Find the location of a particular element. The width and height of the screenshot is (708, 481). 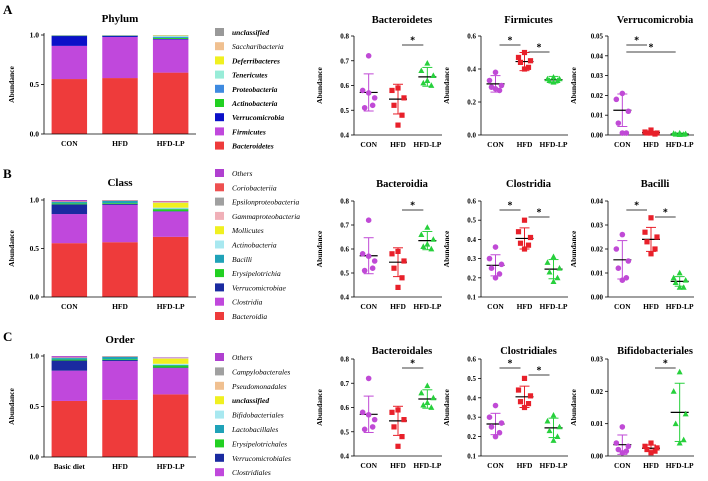

y-axis-label-clostridia: Abundance is located at coordinates (446, 248).